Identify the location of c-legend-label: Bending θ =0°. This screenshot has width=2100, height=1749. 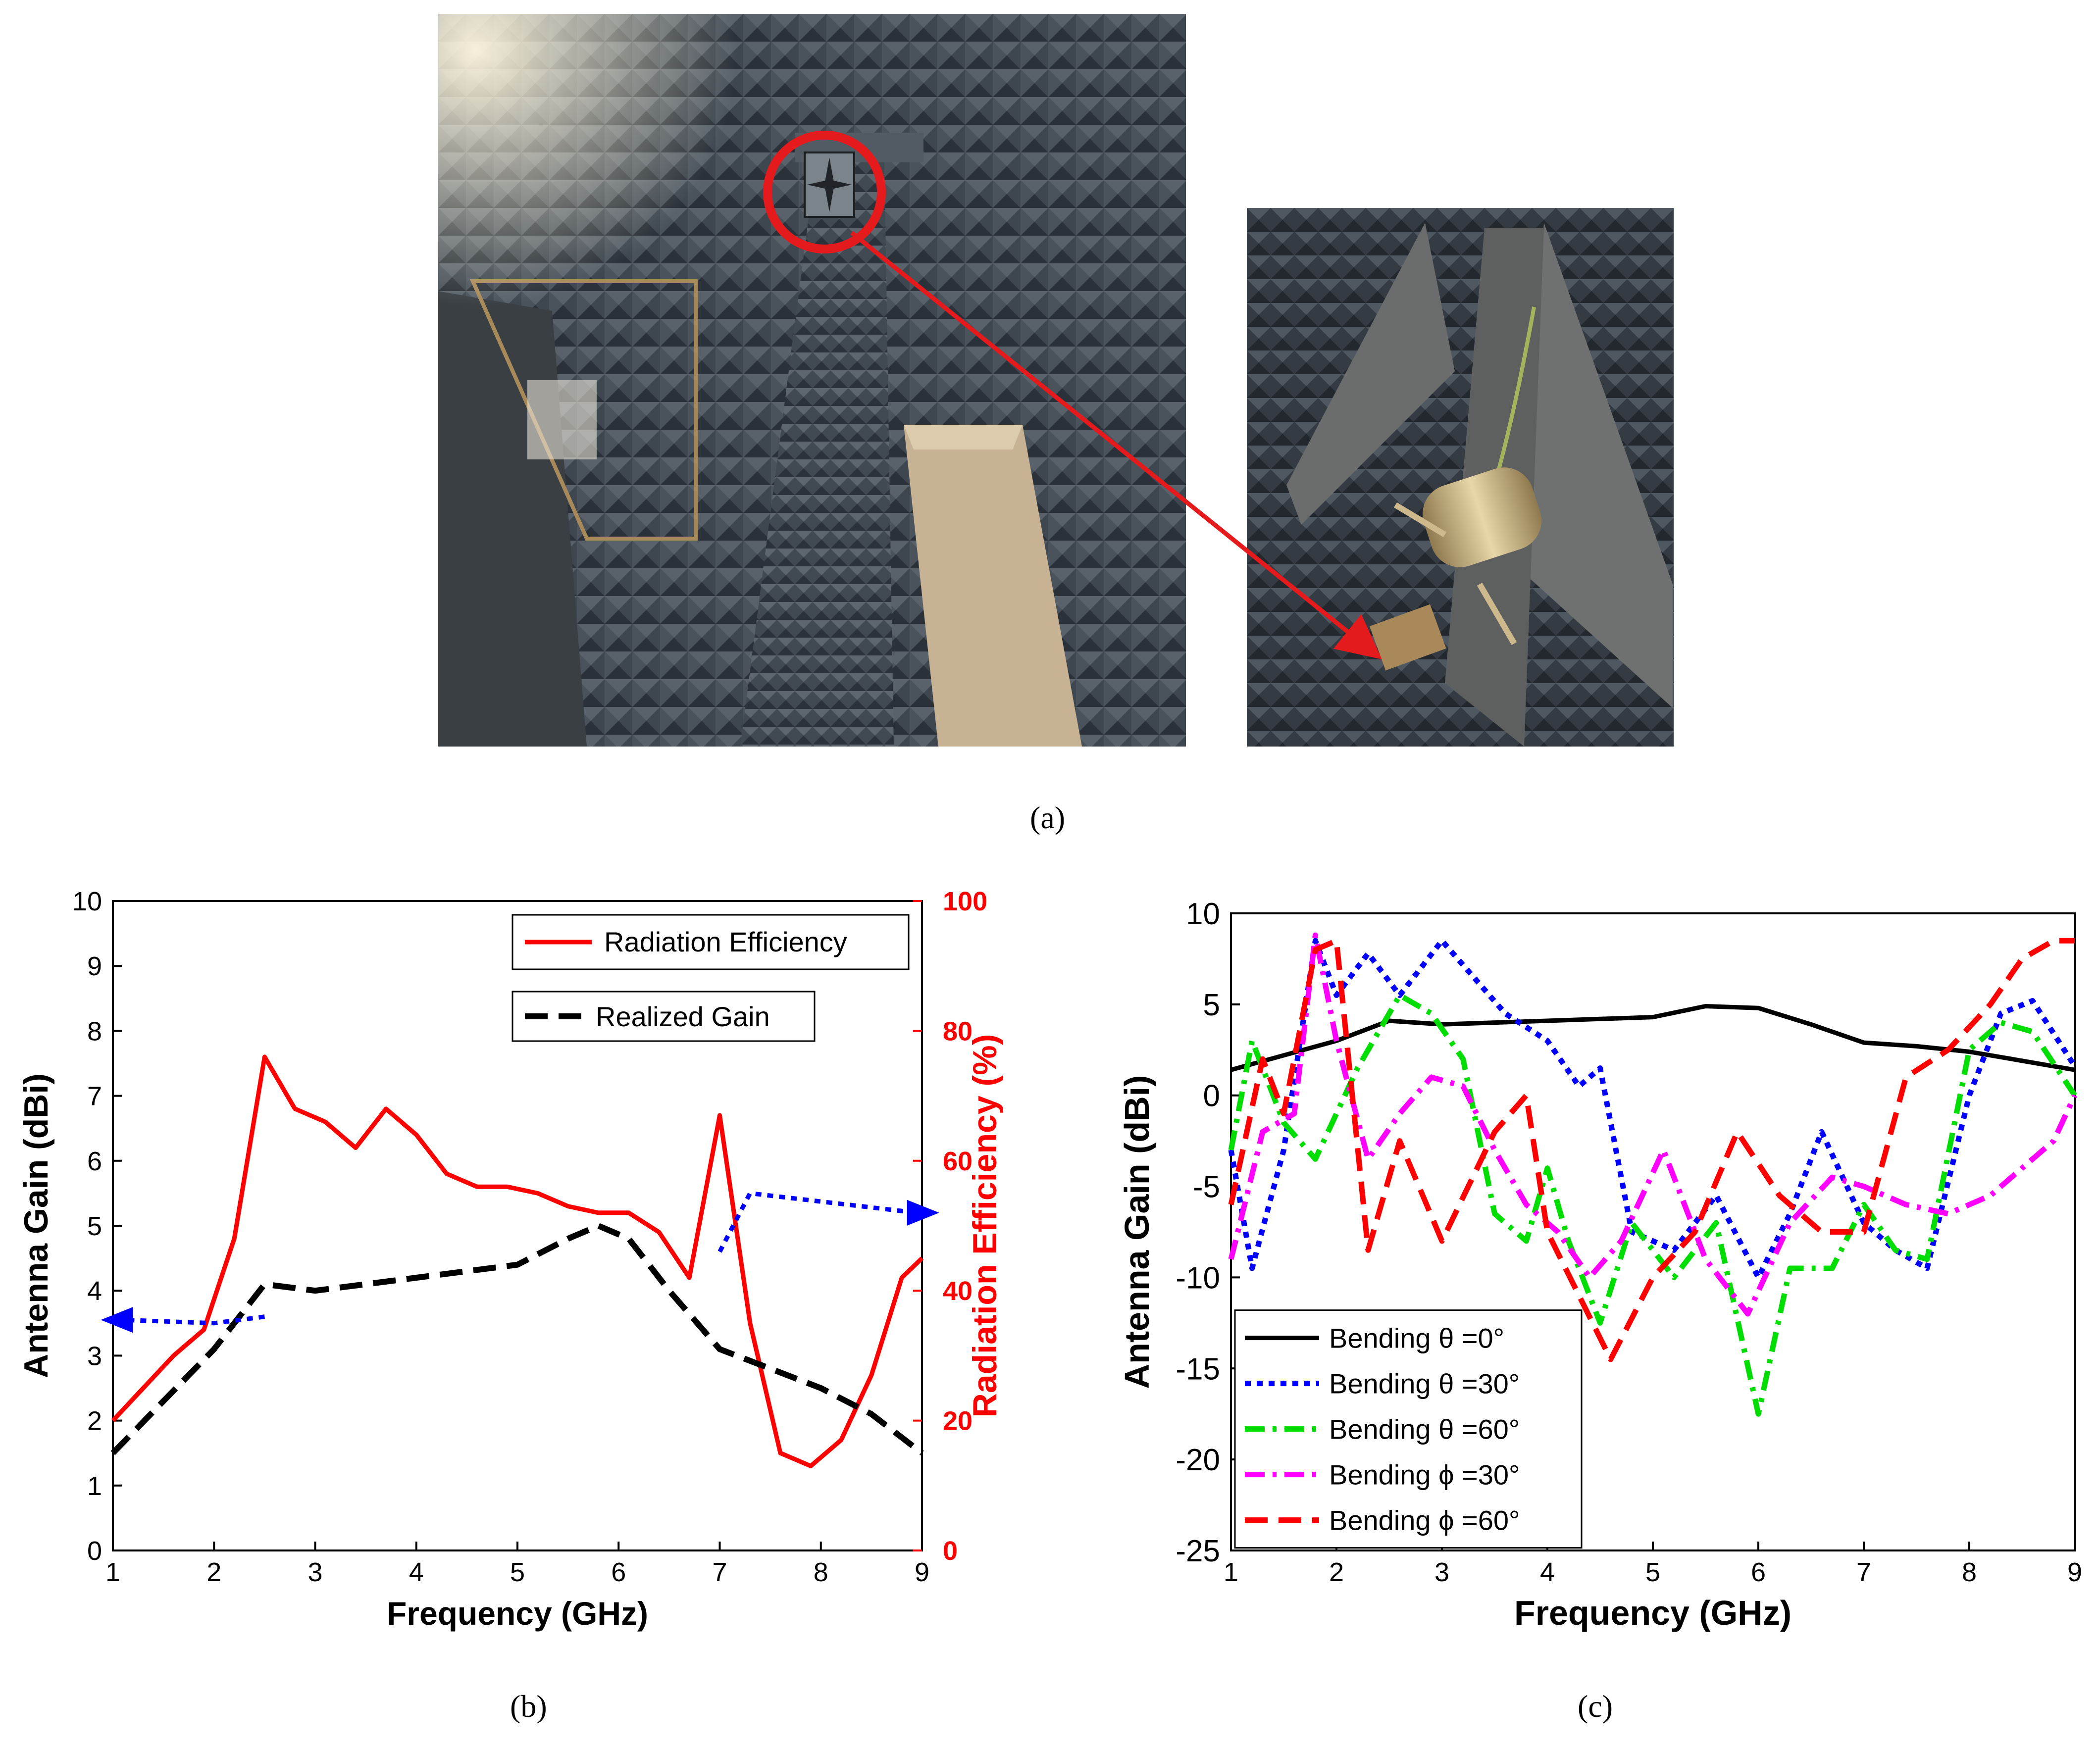
(1416, 1339).